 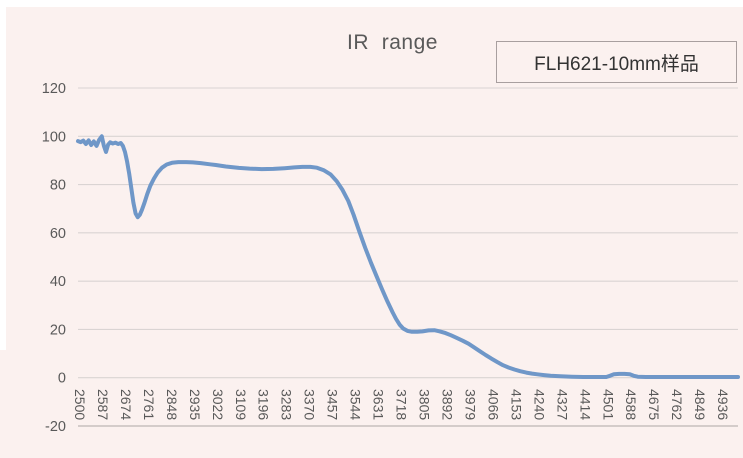 I want to click on x-tick-label: 2587, so click(x=103, y=404).